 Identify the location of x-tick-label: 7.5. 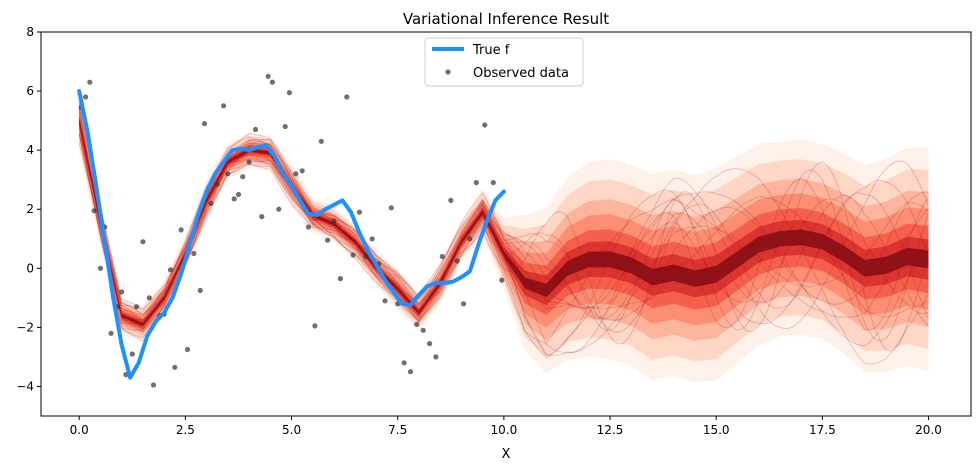
(397, 430).